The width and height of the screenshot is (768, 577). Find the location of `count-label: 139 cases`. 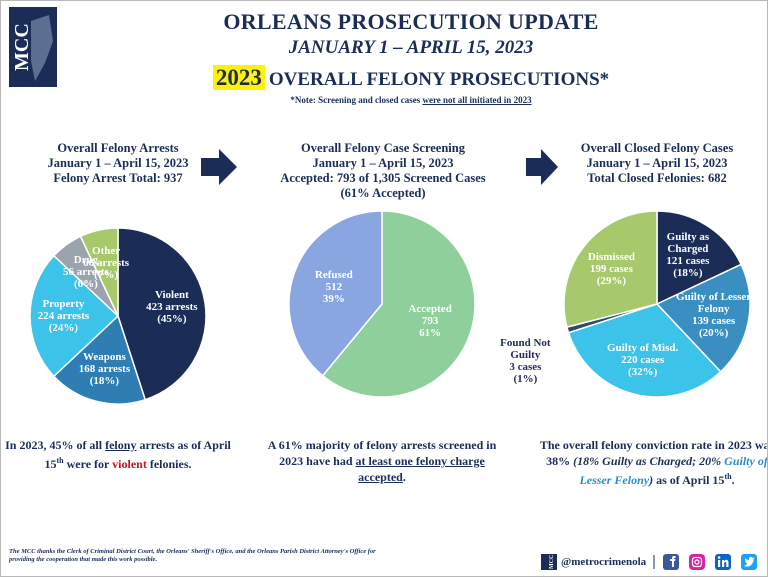

count-label: 139 cases is located at coordinates (714, 320).